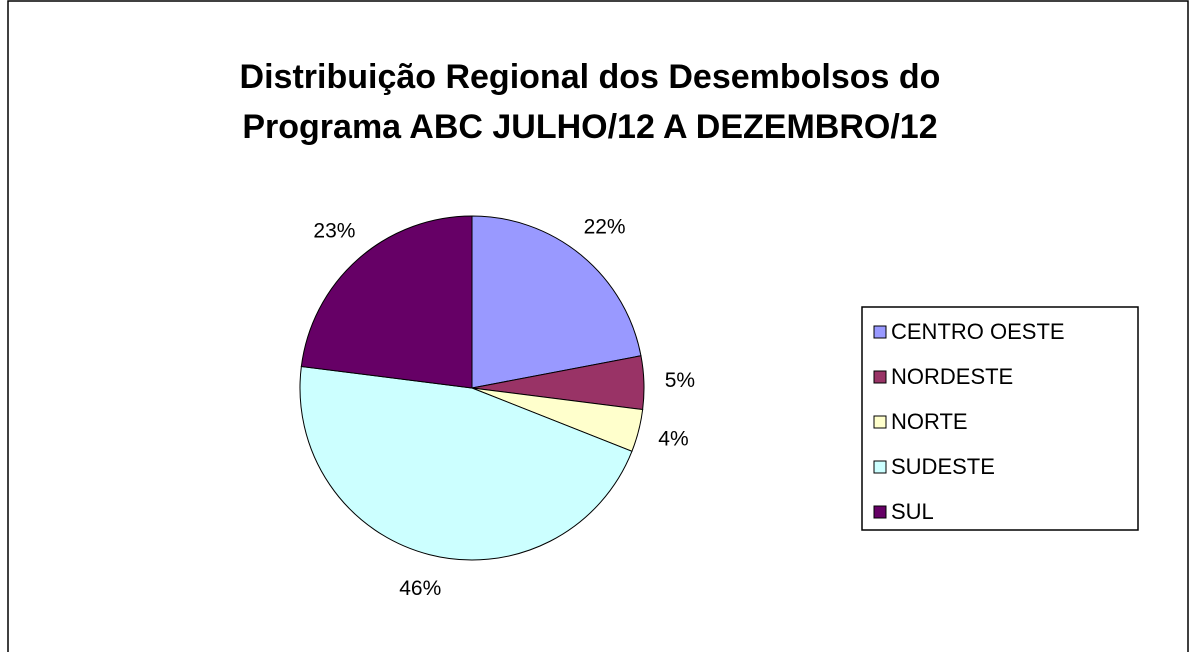  What do you see at coordinates (978, 331) in the screenshot?
I see `legend-label: CENTRO OESTE` at bounding box center [978, 331].